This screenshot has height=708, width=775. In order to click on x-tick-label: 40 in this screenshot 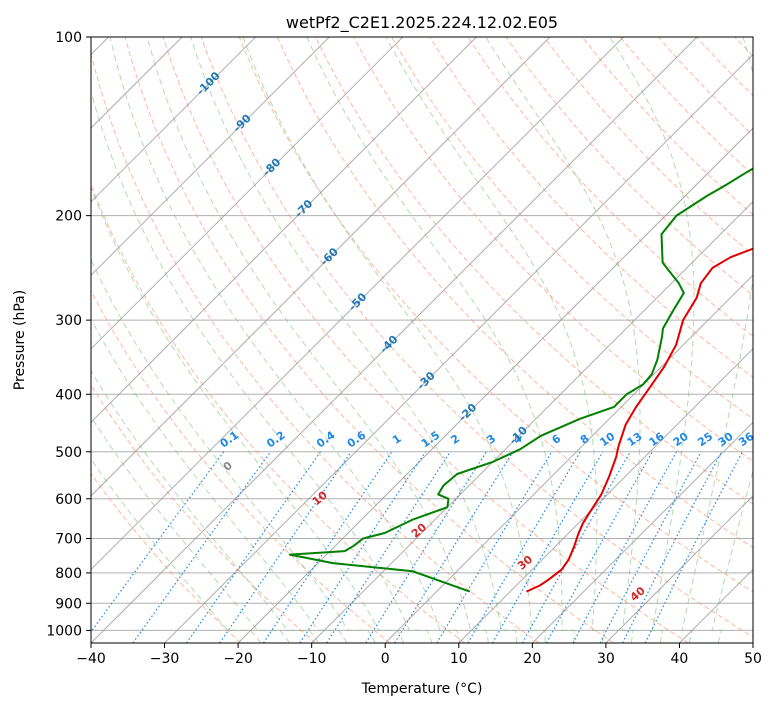, I will do `click(680, 659)`.